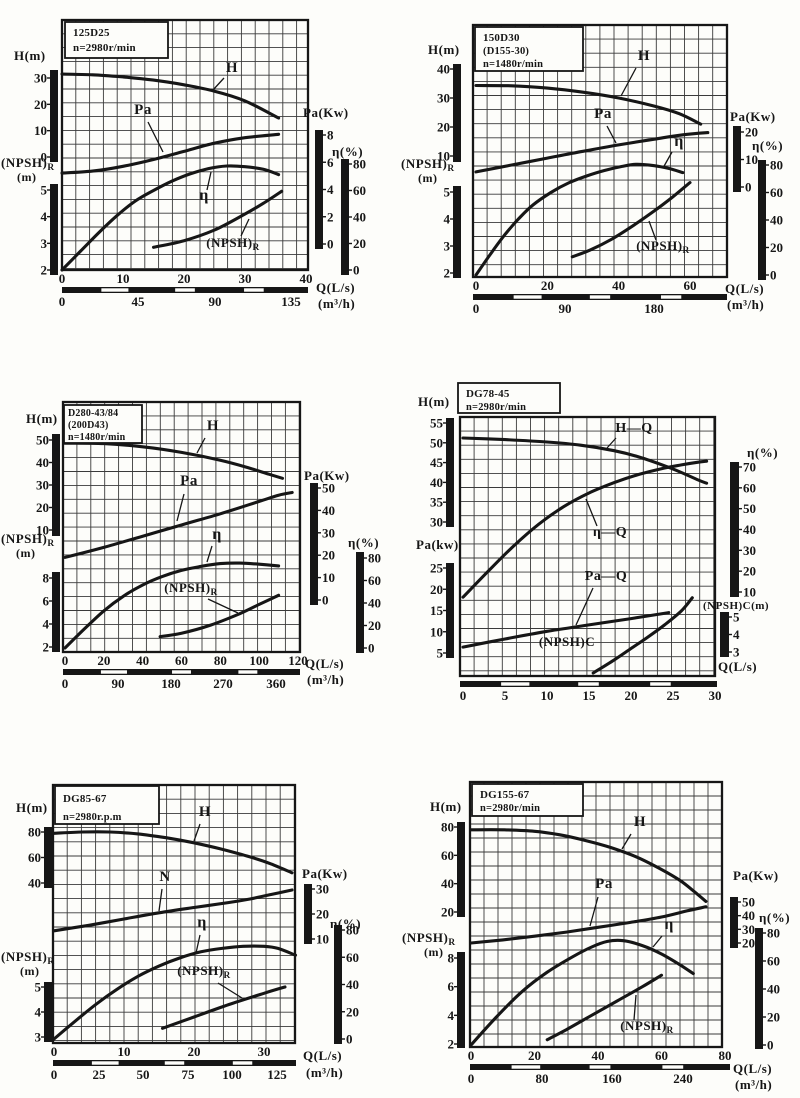 The image size is (800, 1098). What do you see at coordinates (471, 1055) in the screenshot?
I see `x-tick-label: 0` at bounding box center [471, 1055].